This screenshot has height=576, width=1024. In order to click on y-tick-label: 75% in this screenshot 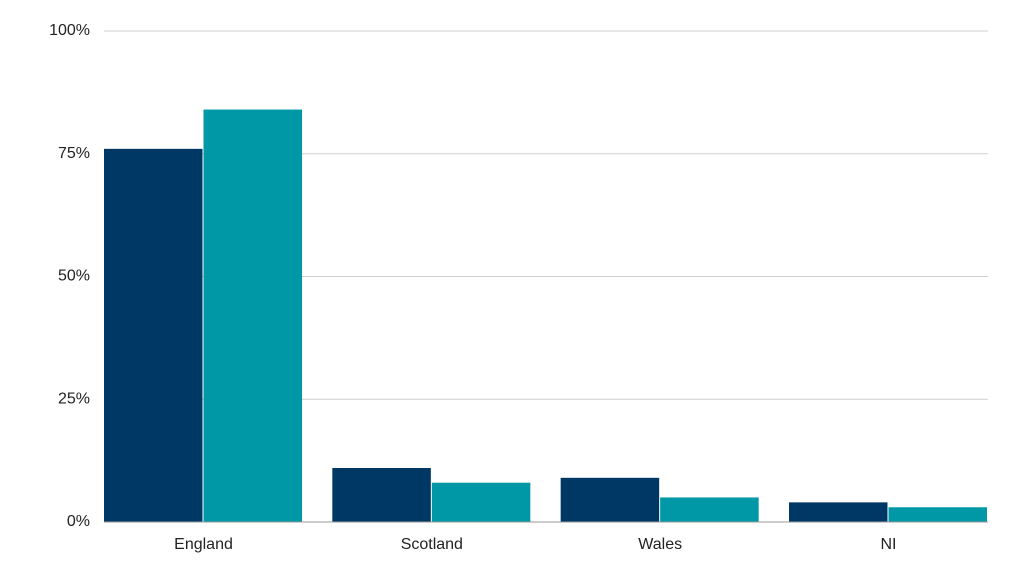, I will do `click(74, 153)`.